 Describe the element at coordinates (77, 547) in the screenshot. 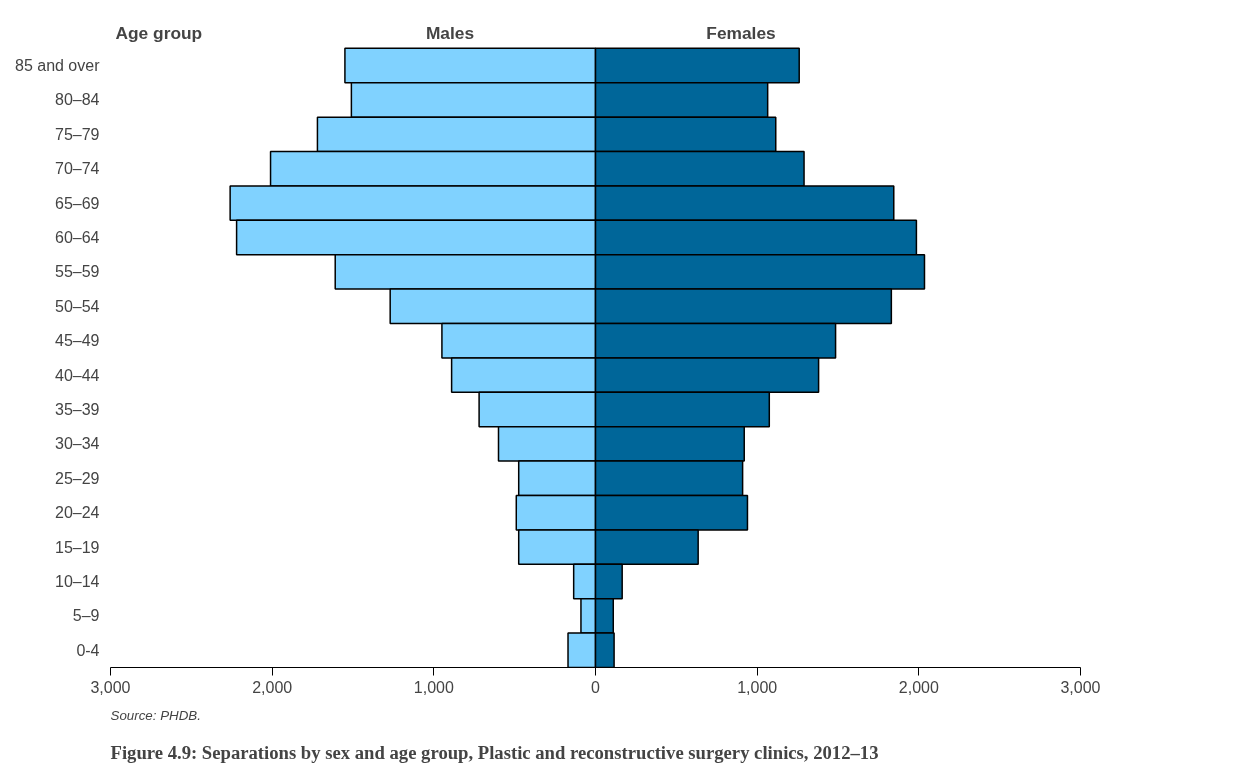

I see `y-tick-label: 15–19` at that location.